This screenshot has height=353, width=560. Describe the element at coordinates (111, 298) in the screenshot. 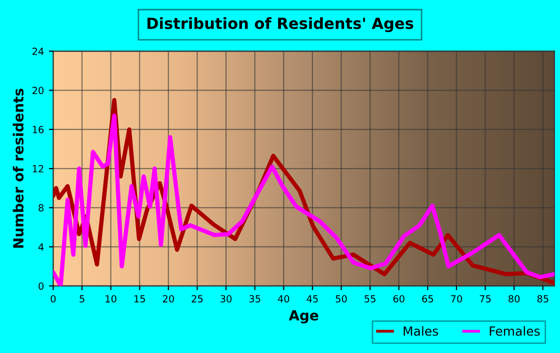

I see `x-tick-label: 10` at that location.